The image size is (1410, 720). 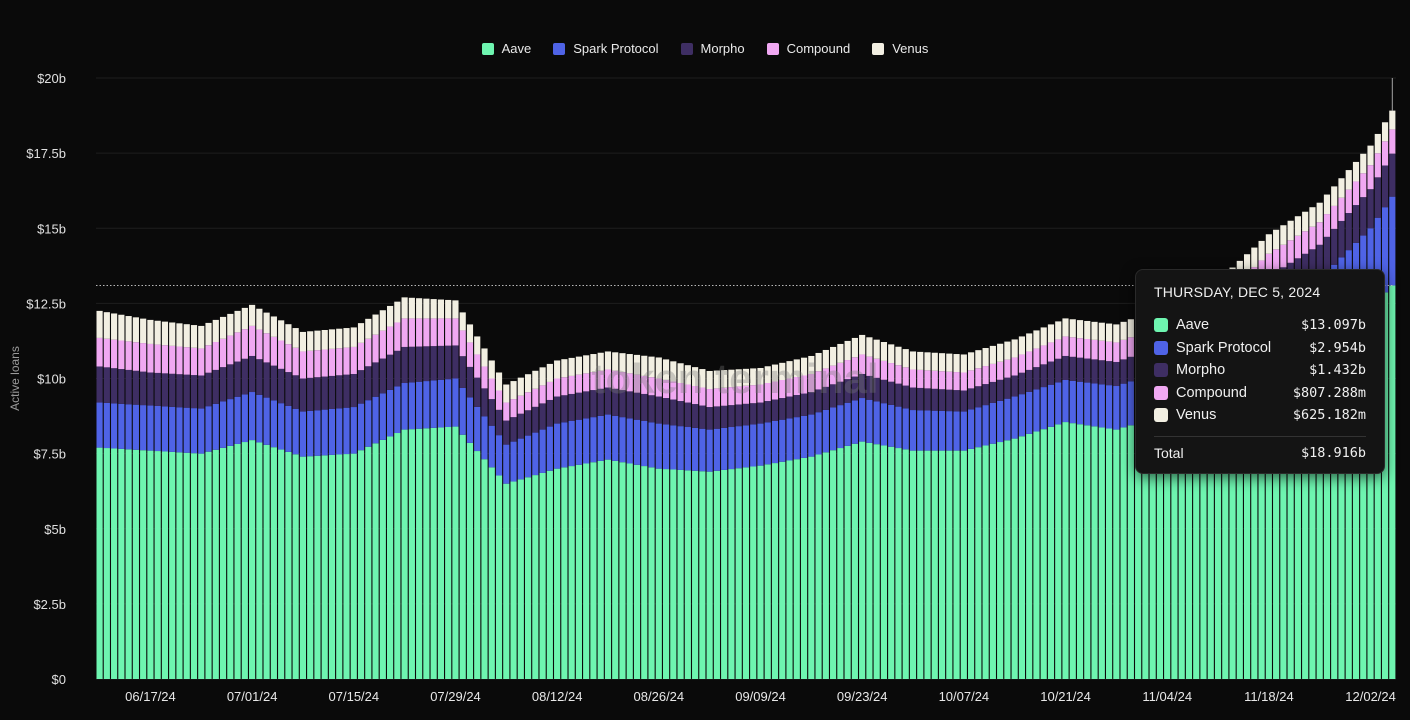 I want to click on legend-item-venus: Venus, so click(x=900, y=48).